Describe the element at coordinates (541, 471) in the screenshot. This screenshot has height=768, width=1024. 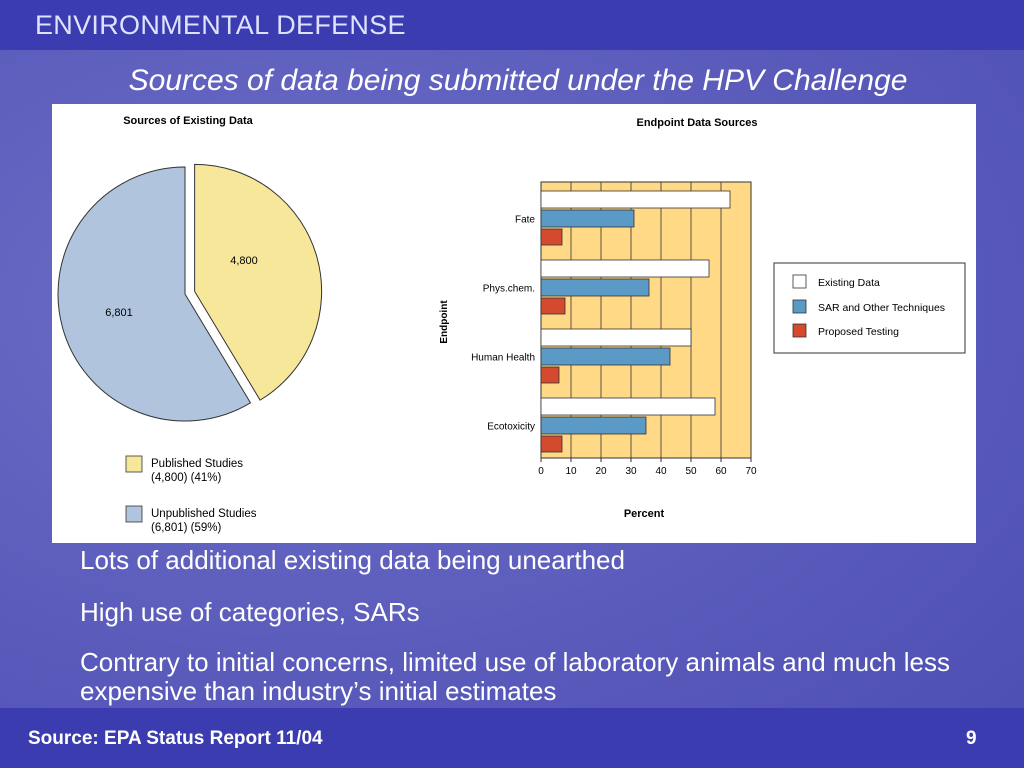
I see `x-tick-label: 0` at that location.